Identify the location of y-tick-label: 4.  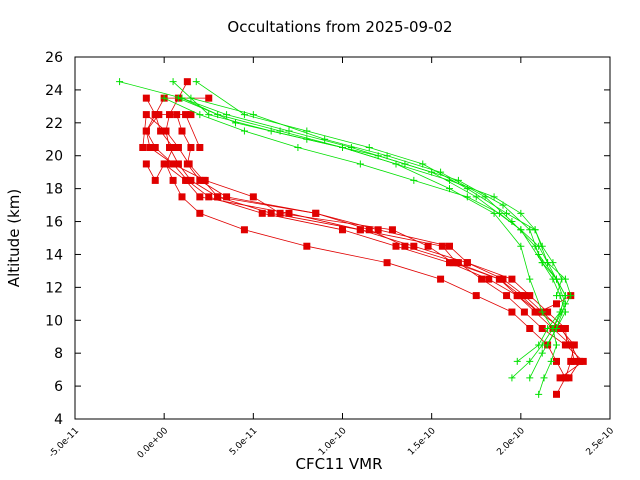
(58, 420).